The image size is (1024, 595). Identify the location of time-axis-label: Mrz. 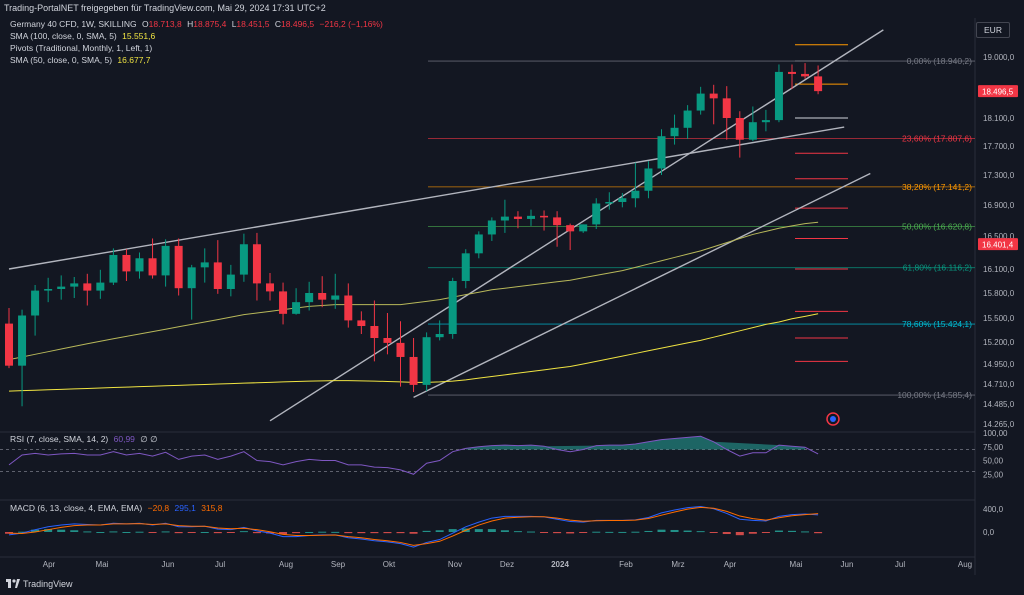
(677, 564).